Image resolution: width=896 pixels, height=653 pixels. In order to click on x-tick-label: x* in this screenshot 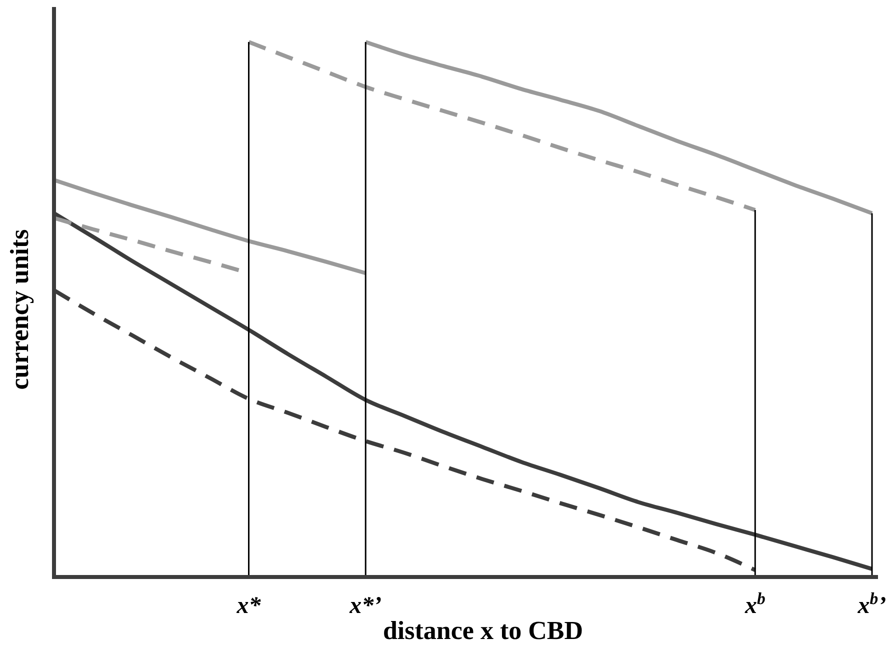, I will do `click(249, 606)`.